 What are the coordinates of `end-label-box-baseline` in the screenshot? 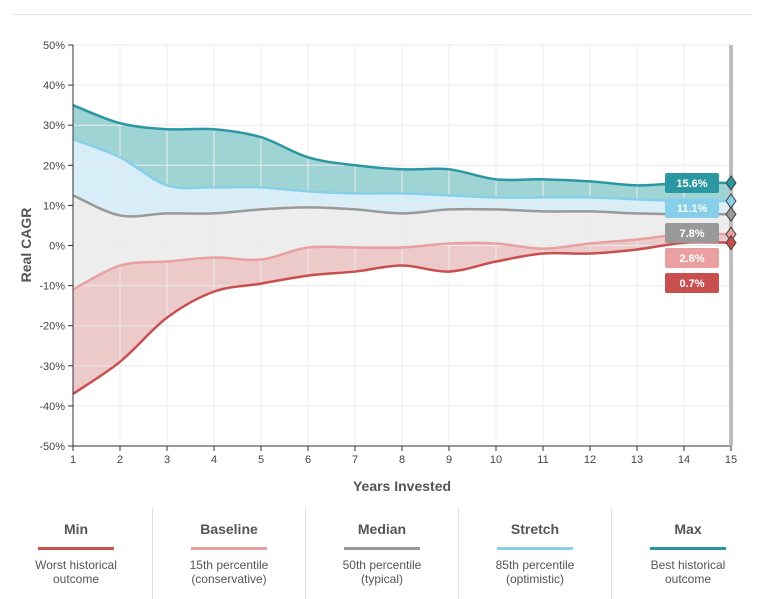 It's located at (692, 257).